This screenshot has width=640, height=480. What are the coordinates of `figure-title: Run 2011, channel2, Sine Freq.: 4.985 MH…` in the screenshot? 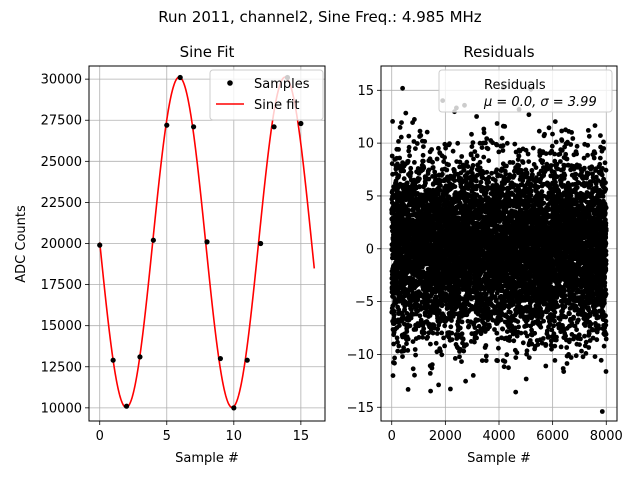 It's located at (320, 17).